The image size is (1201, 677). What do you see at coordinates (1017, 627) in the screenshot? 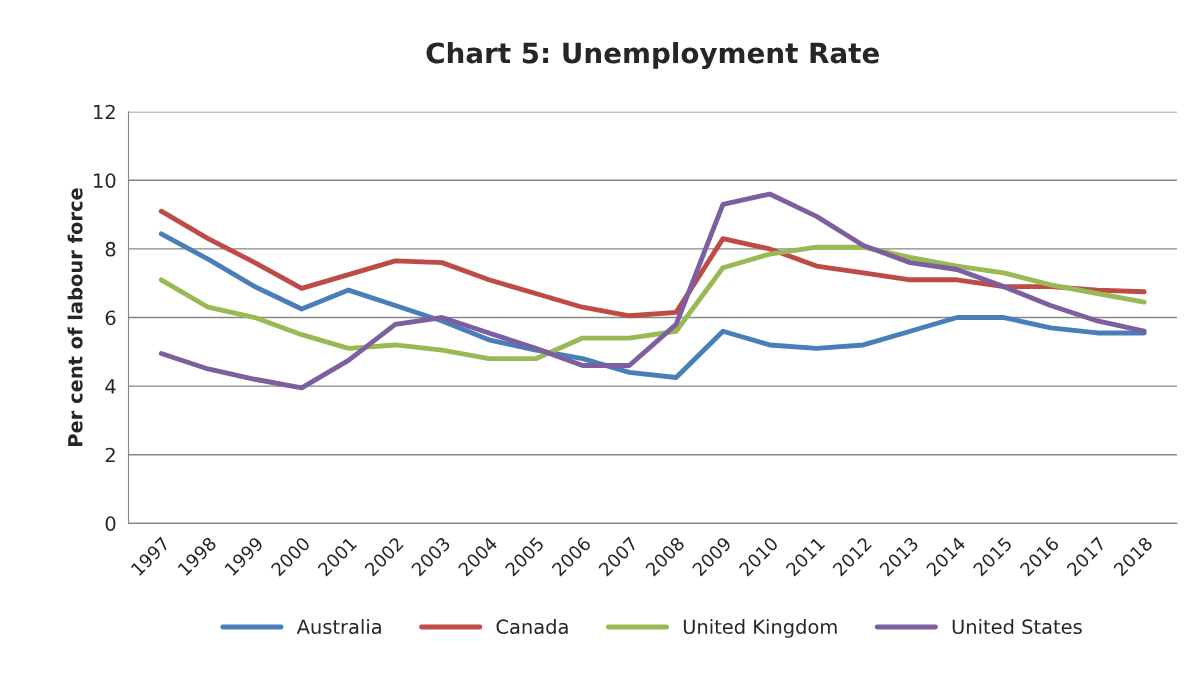
I see `legend-label: United States` at bounding box center [1017, 627].